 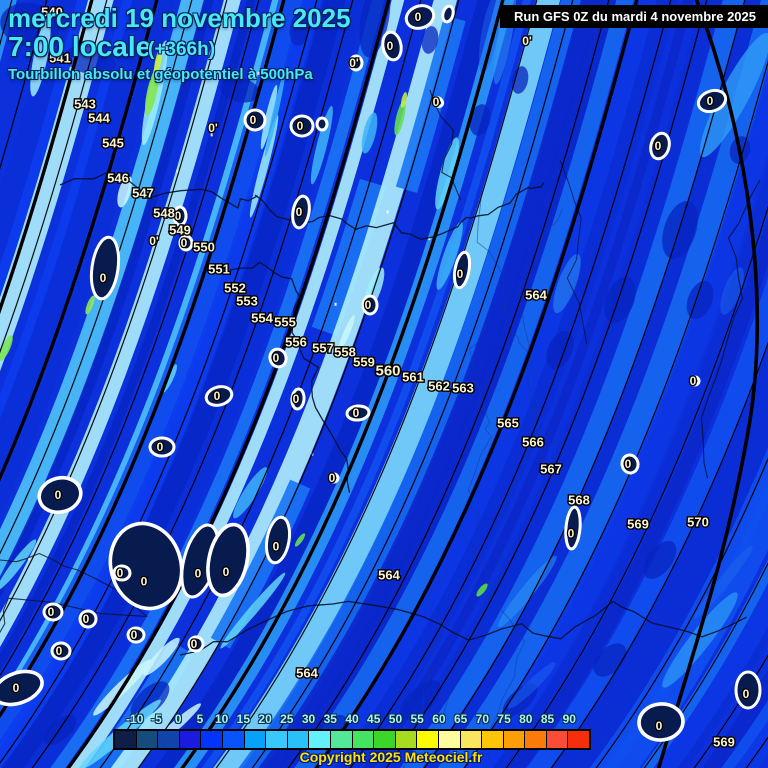 What do you see at coordinates (265, 719) in the screenshot?
I see `legend-value: 20` at bounding box center [265, 719].